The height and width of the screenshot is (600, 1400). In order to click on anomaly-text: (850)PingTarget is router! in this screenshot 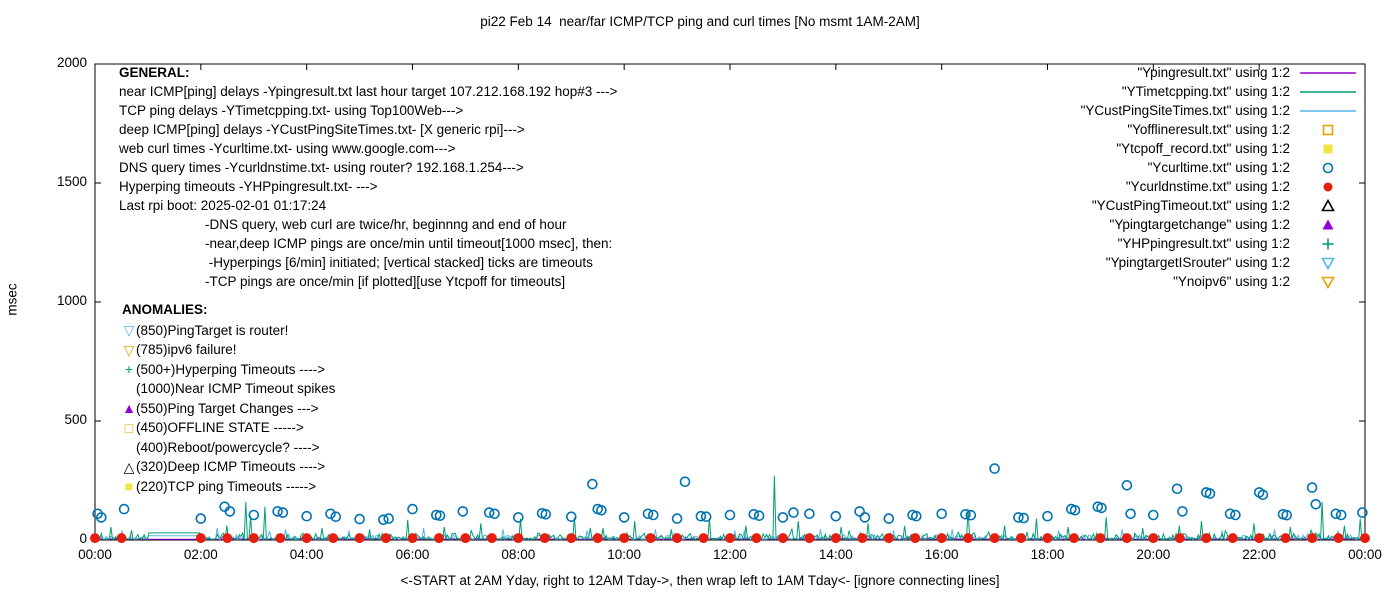, I will do `click(212, 330)`.